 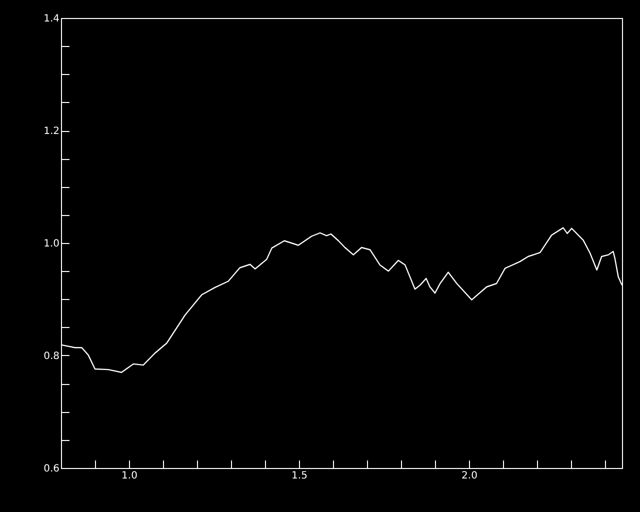 I want to click on y-tick-label: 1.0, so click(x=52, y=244).